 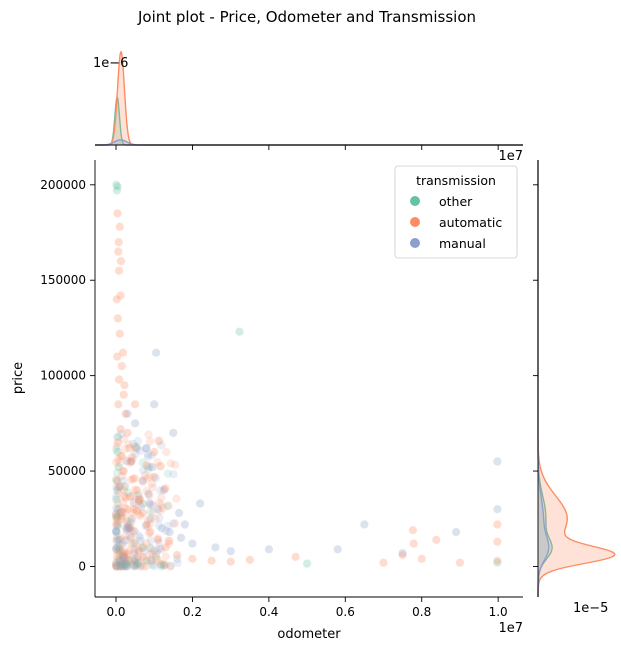 I want to click on x-tick-label: 0.6, so click(x=345, y=612).